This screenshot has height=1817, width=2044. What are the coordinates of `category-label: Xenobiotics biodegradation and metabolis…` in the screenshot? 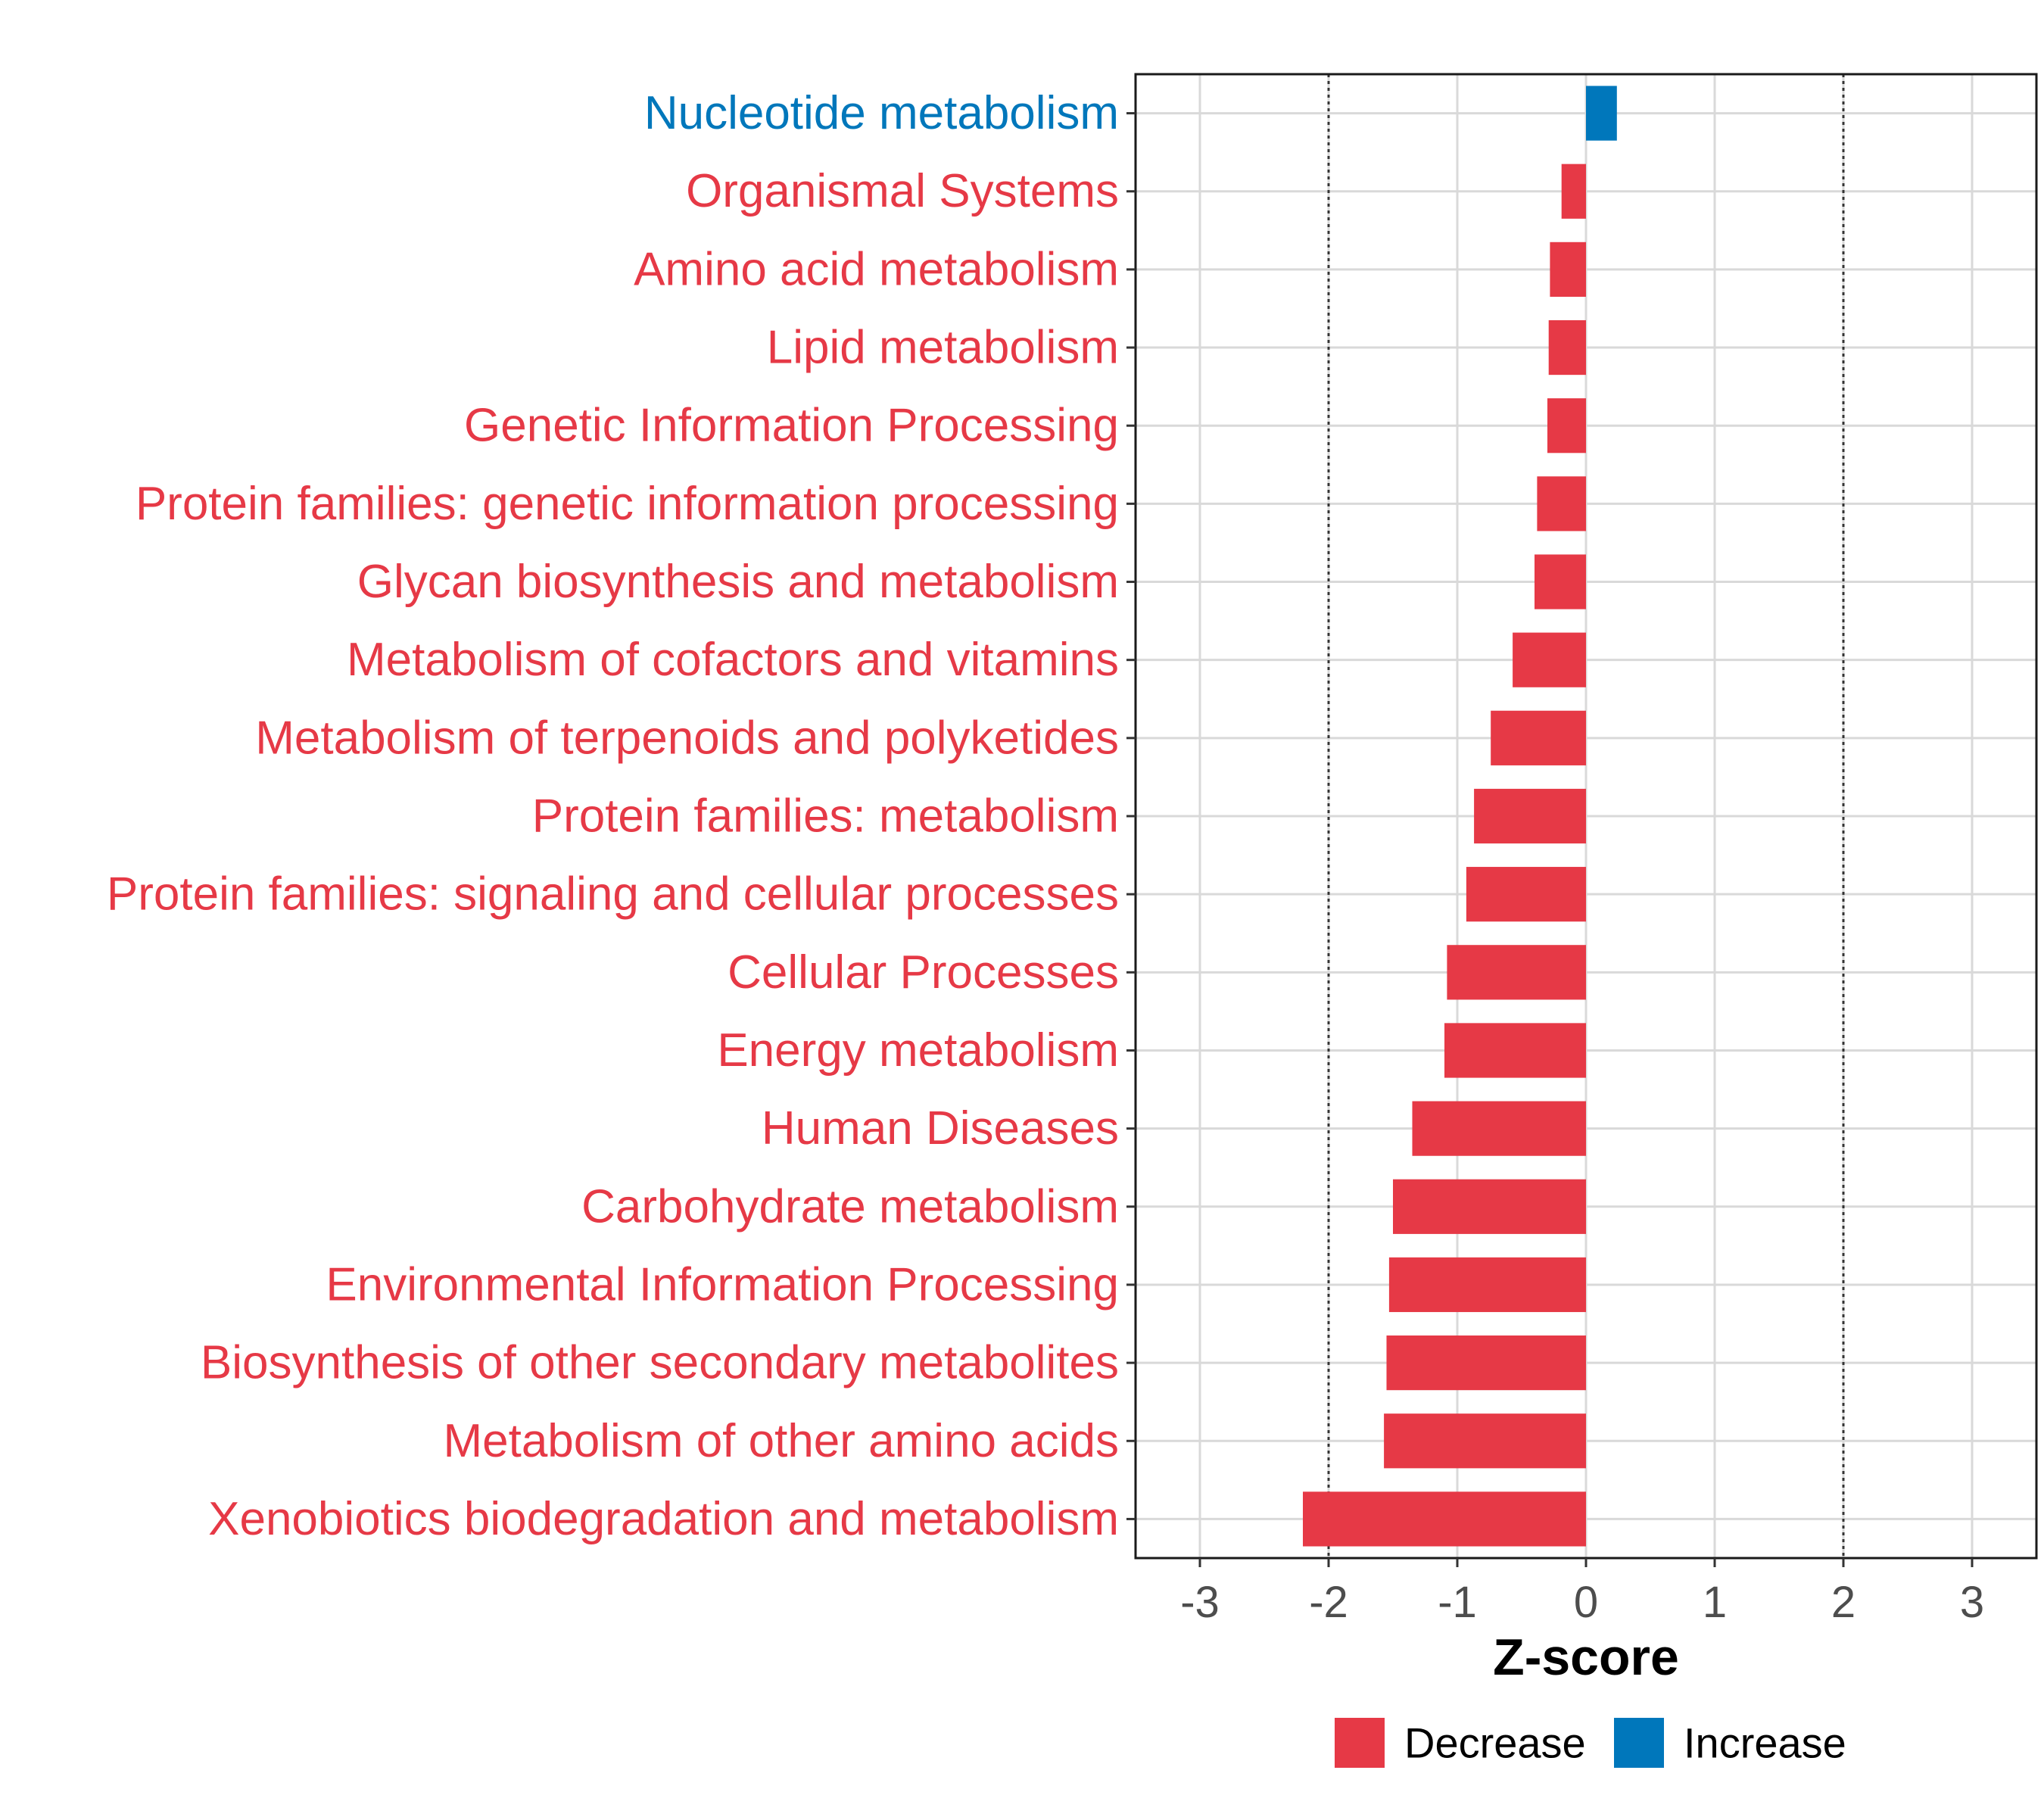 It's located at (663, 1519).